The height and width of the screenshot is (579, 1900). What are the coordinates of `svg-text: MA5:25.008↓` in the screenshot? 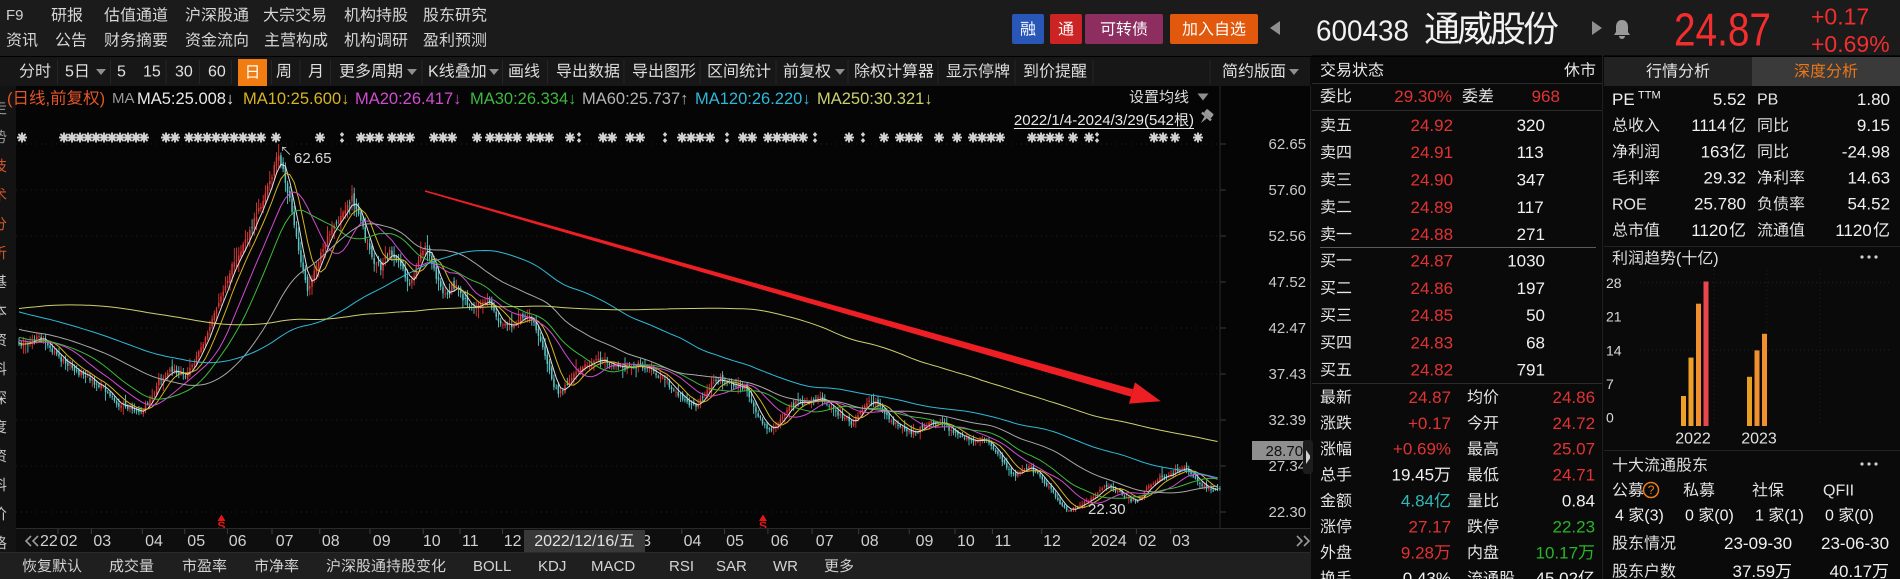 It's located at (185, 99).